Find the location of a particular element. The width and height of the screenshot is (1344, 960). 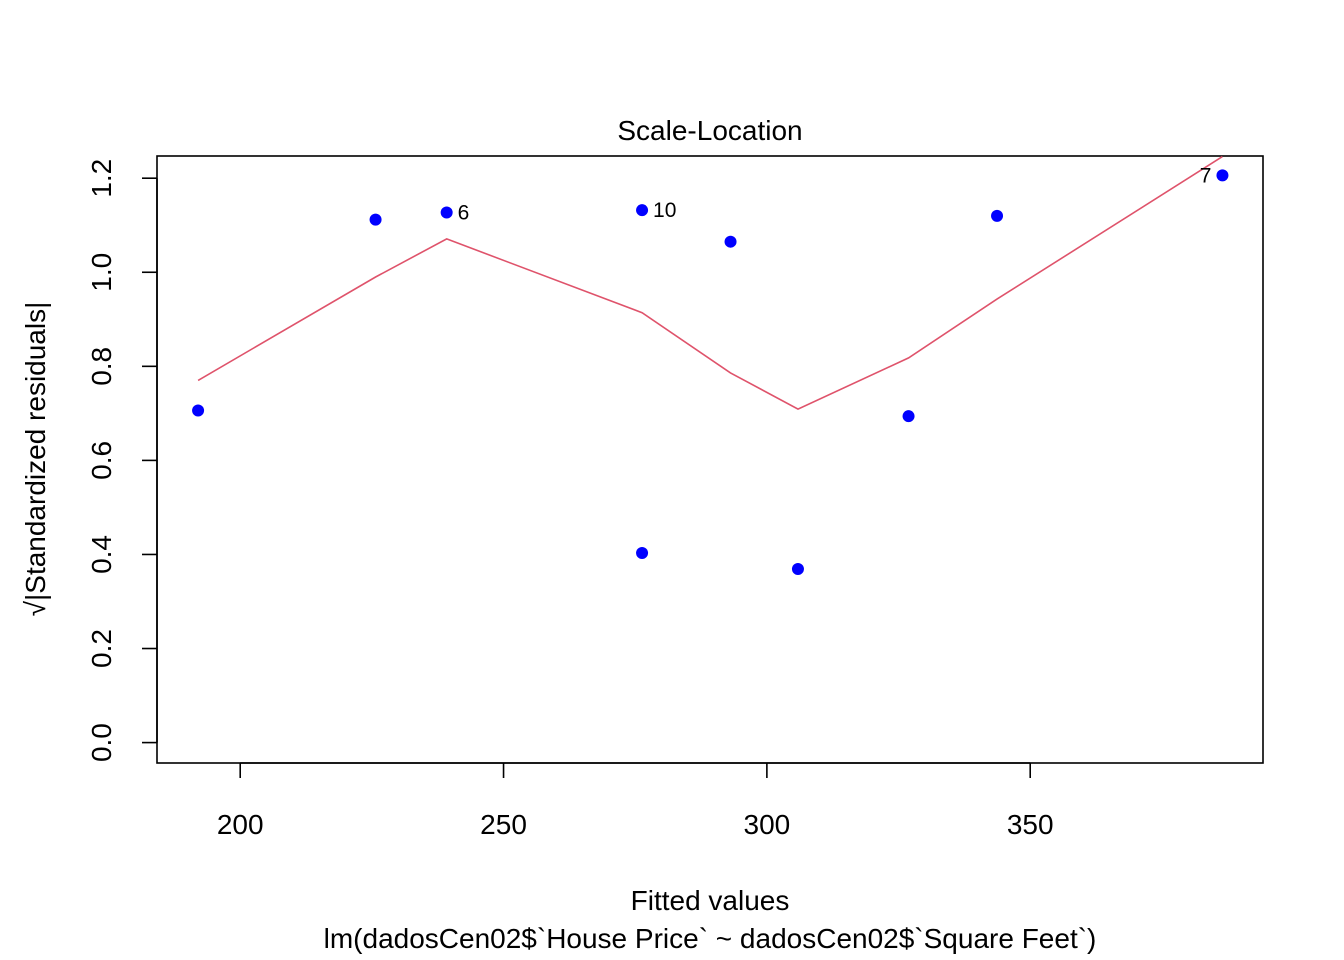

y-tick-label: 0.4 is located at coordinates (101, 554).